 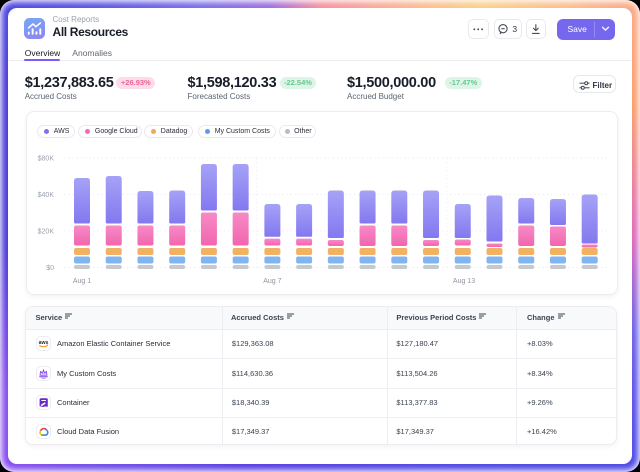 I want to click on svg-text: $40K, so click(x=46, y=195).